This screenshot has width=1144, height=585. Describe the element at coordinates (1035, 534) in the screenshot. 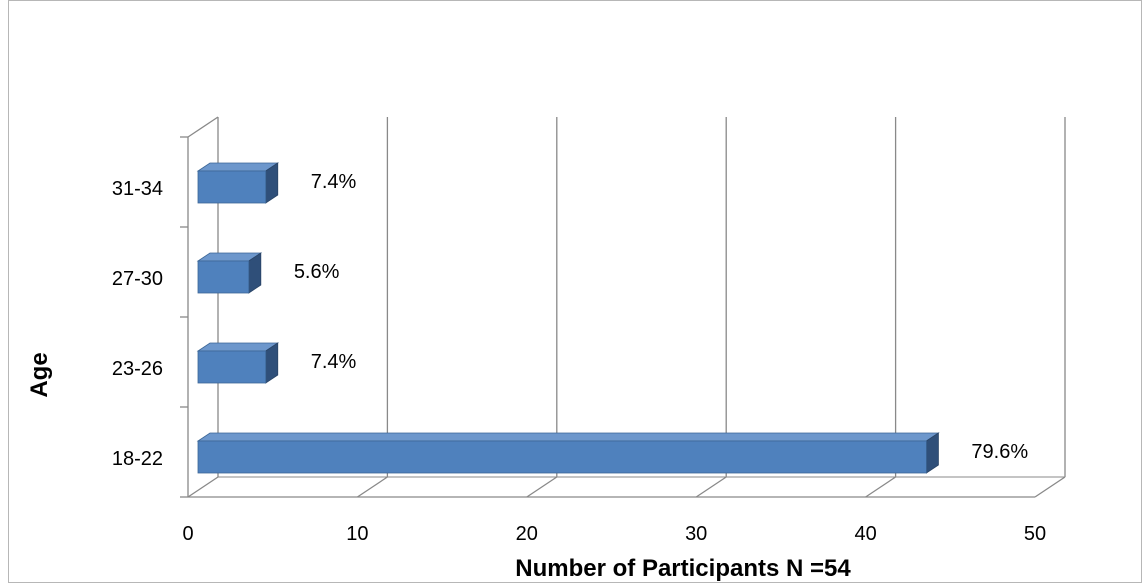

I see `x-tick-label: 50` at that location.